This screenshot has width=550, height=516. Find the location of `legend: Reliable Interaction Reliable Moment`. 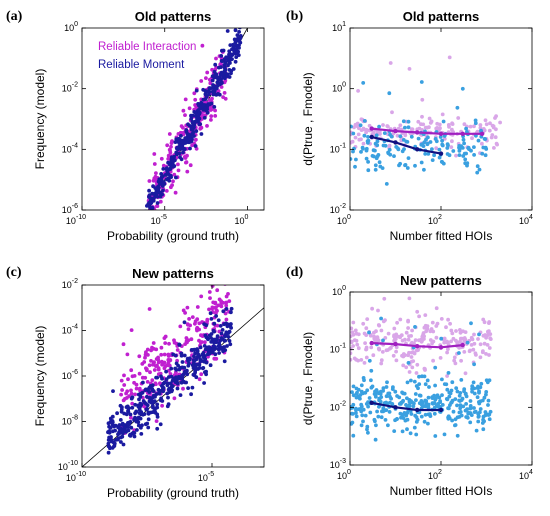

legend: Reliable Interaction Reliable Moment is located at coordinates (147, 56).